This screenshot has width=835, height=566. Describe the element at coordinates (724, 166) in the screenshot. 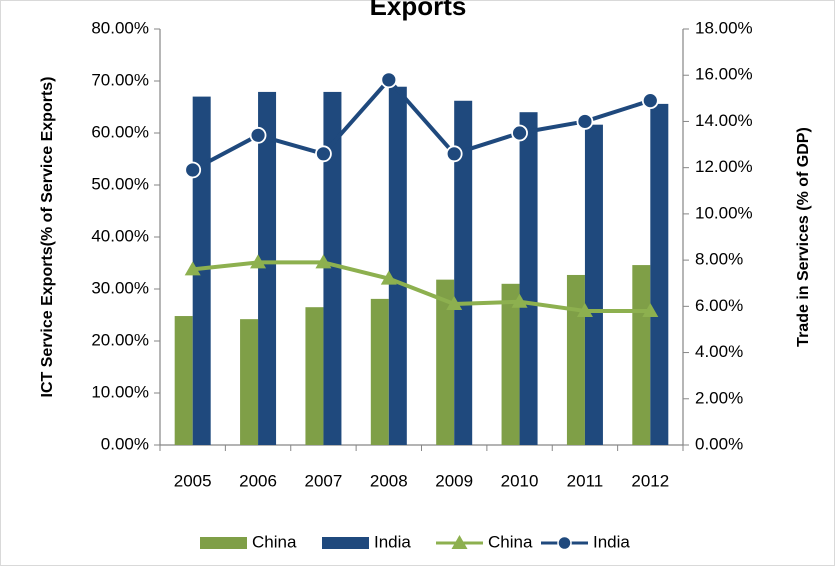

I see `y2-tick-label: 12.00%` at that location.